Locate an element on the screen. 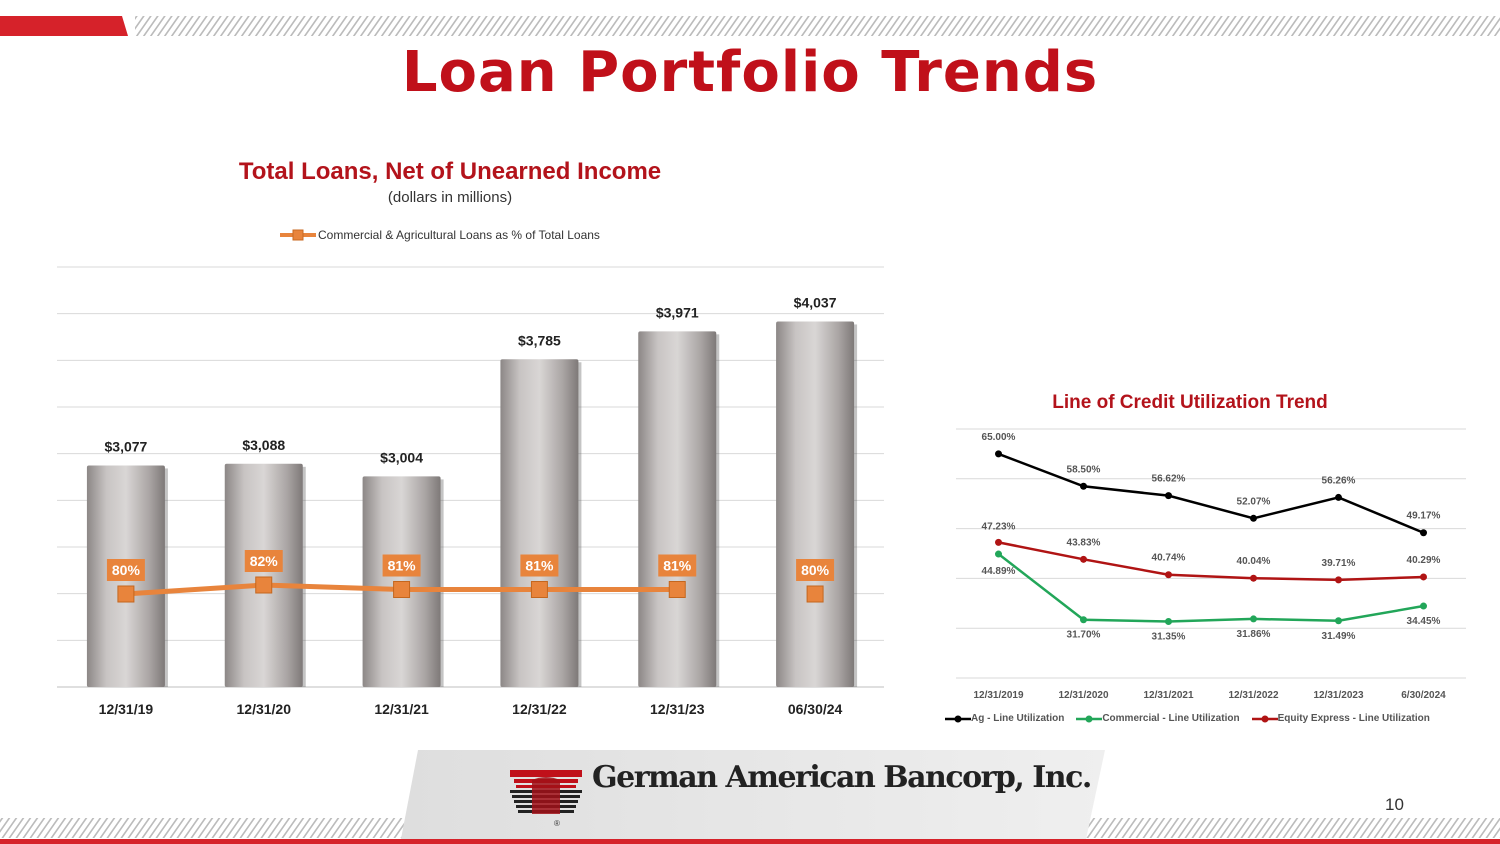 The width and height of the screenshot is (1500, 844). data-label: 47.23% is located at coordinates (999, 526).